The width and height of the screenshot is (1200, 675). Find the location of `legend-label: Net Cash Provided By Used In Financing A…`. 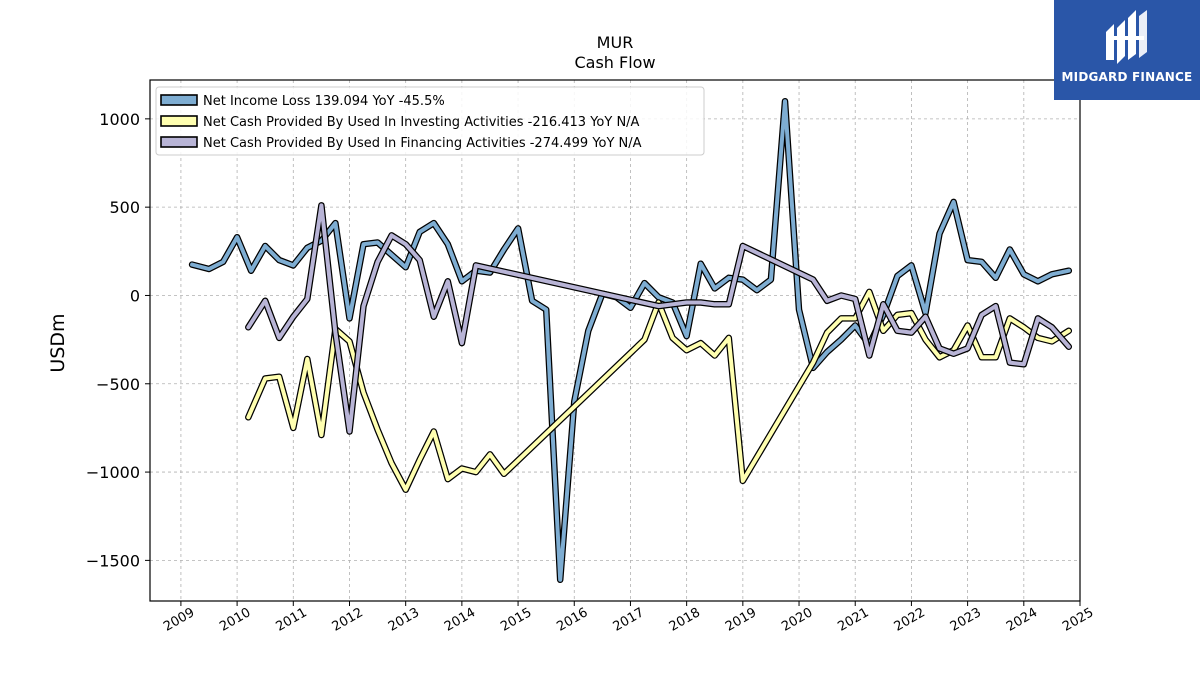

legend-label: Net Cash Provided By Used In Financing A… is located at coordinates (422, 143).